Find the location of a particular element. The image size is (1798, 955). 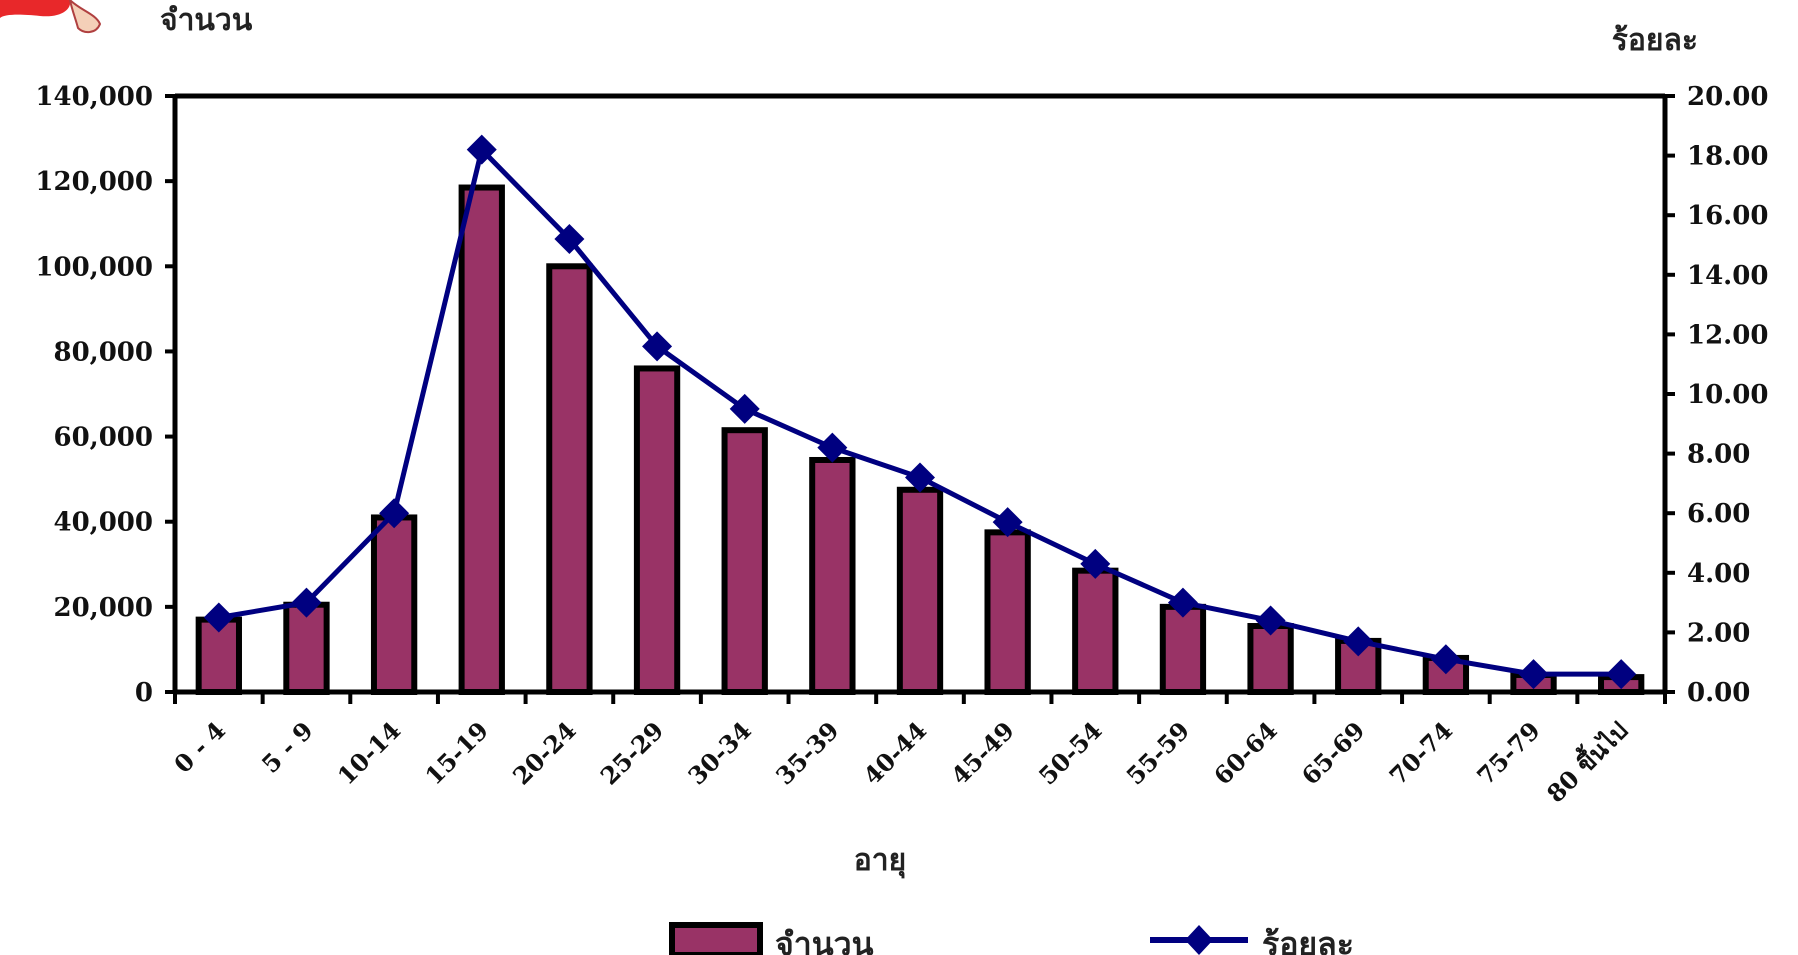

category-label: 45-49 is located at coordinates (982, 753).